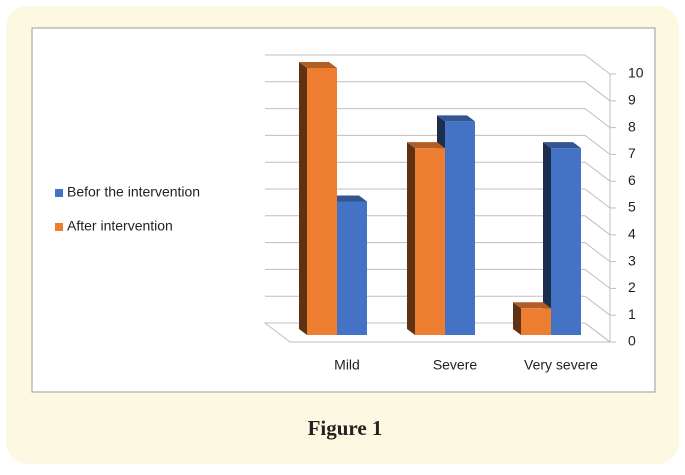  What do you see at coordinates (632, 287) in the screenshot?
I see `y-tick-label: 2` at bounding box center [632, 287].